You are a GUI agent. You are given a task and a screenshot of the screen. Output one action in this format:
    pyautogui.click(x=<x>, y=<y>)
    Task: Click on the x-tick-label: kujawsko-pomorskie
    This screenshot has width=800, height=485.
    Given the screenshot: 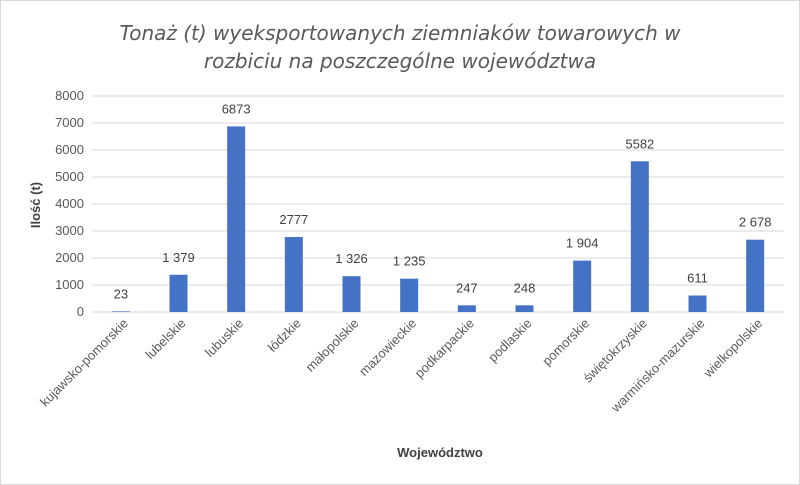 What is the action you would take?
    pyautogui.click(x=84, y=363)
    